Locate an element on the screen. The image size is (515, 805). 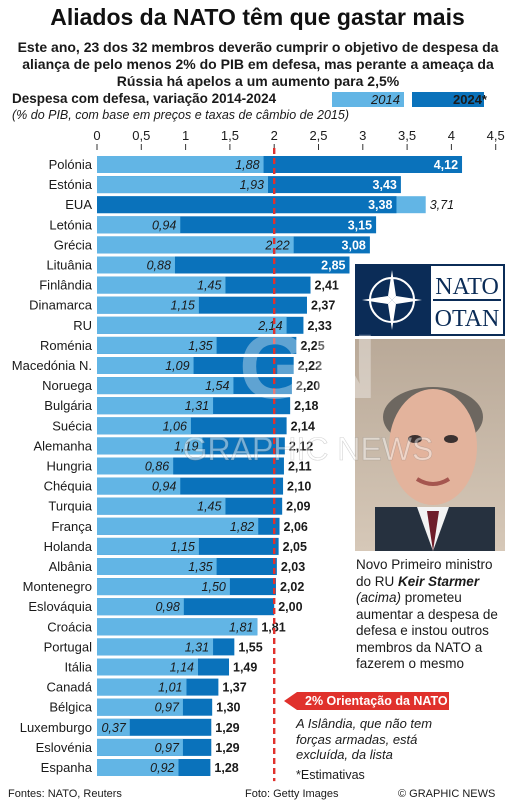
x-tick-label: 1,5 is located at coordinates (230, 135).